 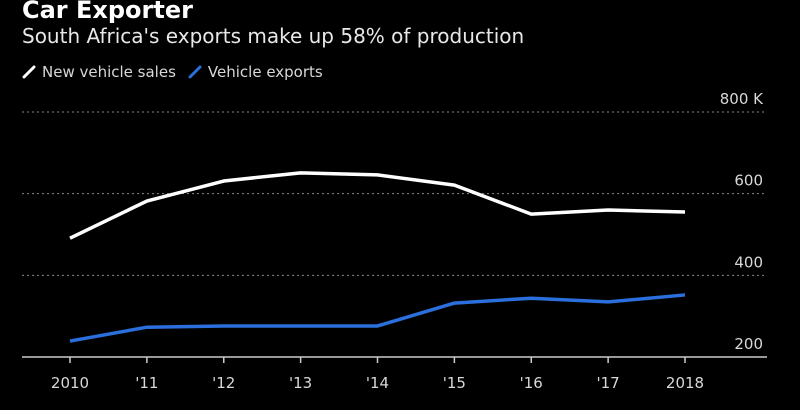 What do you see at coordinates (454, 383) in the screenshot?
I see `x-tick-label: '15` at bounding box center [454, 383].